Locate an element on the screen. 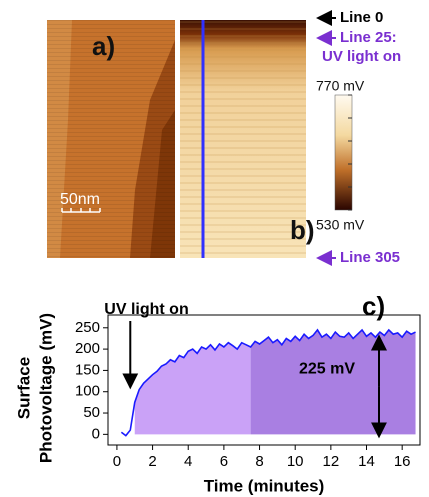 This screenshot has height=497, width=429. annotation: 225 mV is located at coordinates (327, 368).